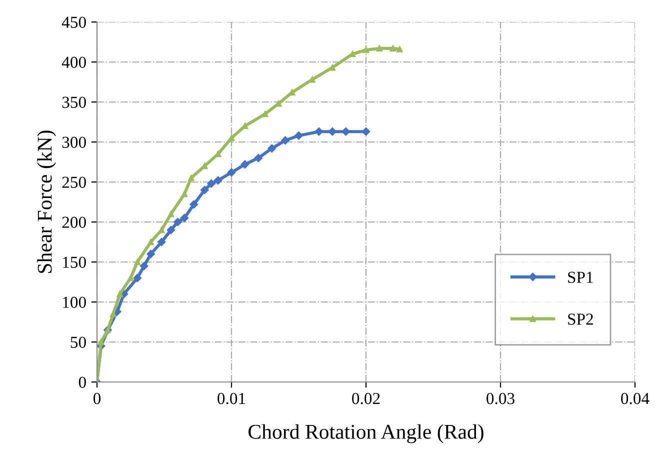  Describe the element at coordinates (74, 142) in the screenshot. I see `y-tick-label: 300` at that location.